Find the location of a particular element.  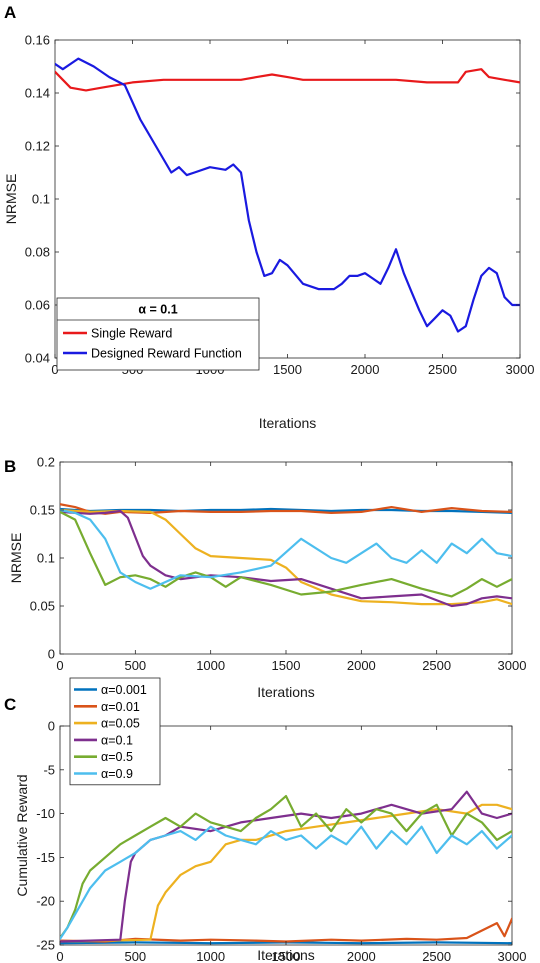

panel-label: A is located at coordinates (10, 12).